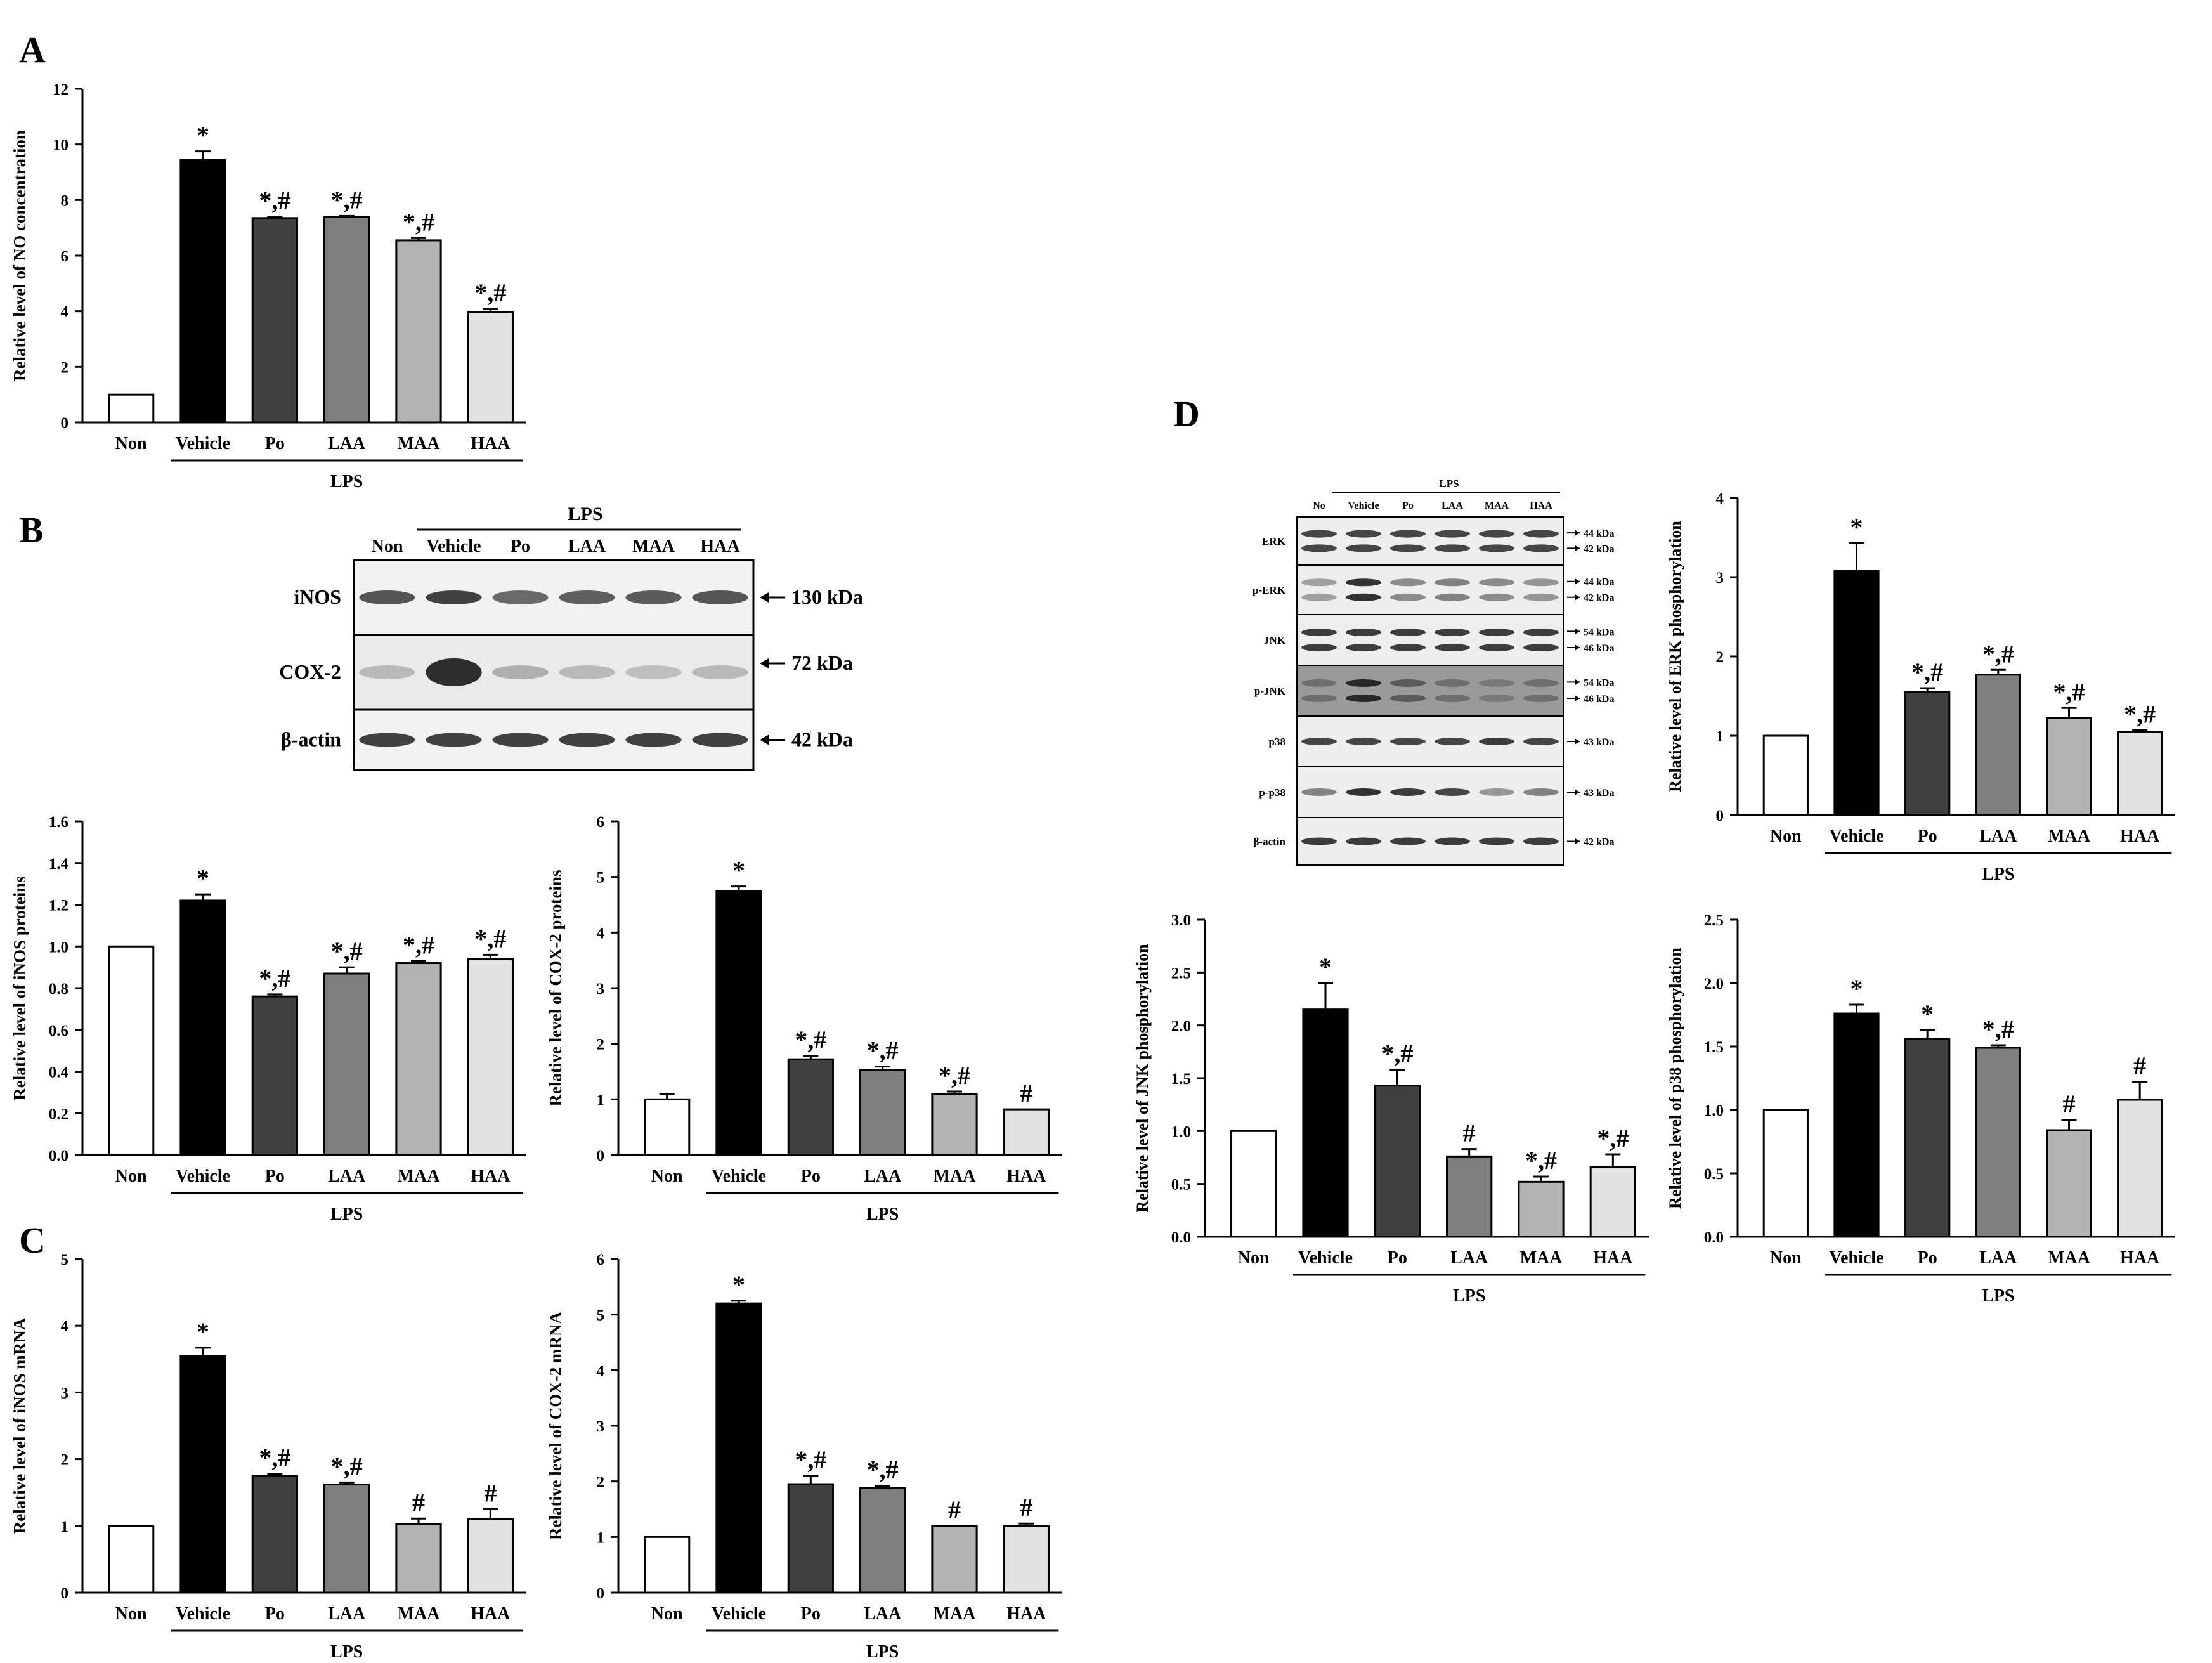  I want to click on blot-lane-label: Non, so click(387, 546).